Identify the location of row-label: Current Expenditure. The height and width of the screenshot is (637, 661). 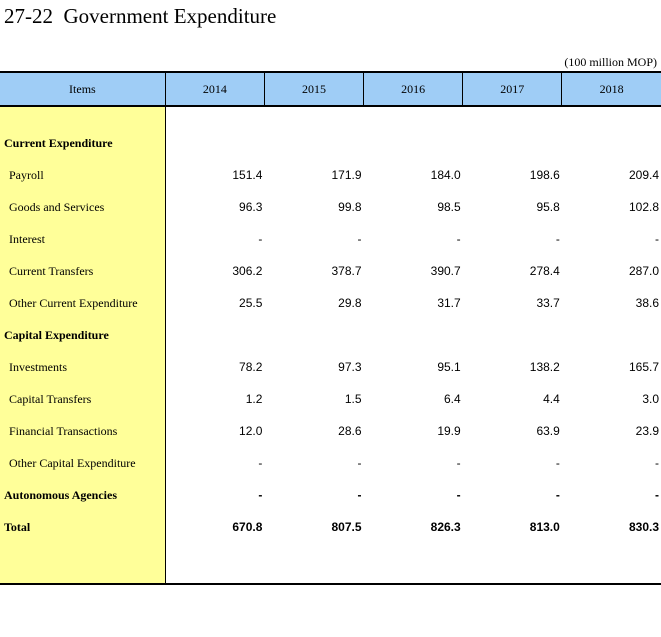
(83, 143).